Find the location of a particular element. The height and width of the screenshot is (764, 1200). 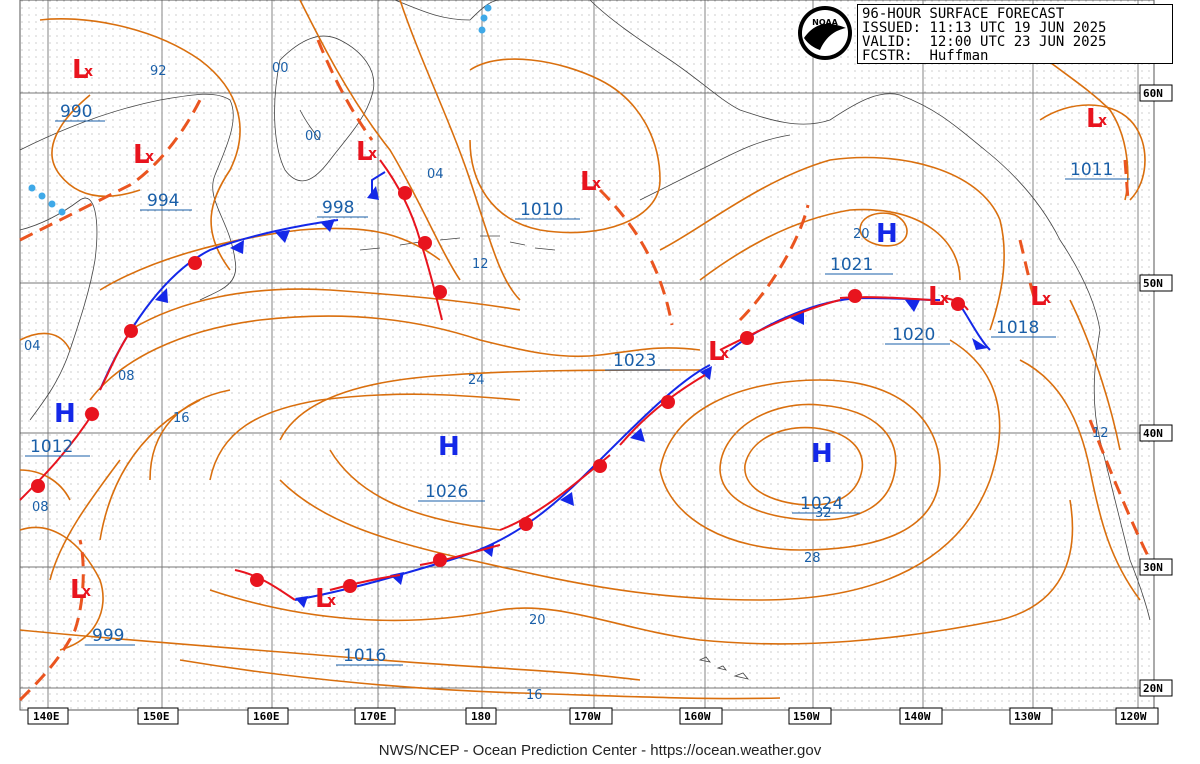

fcstr-value: Huffman is located at coordinates (959, 56).